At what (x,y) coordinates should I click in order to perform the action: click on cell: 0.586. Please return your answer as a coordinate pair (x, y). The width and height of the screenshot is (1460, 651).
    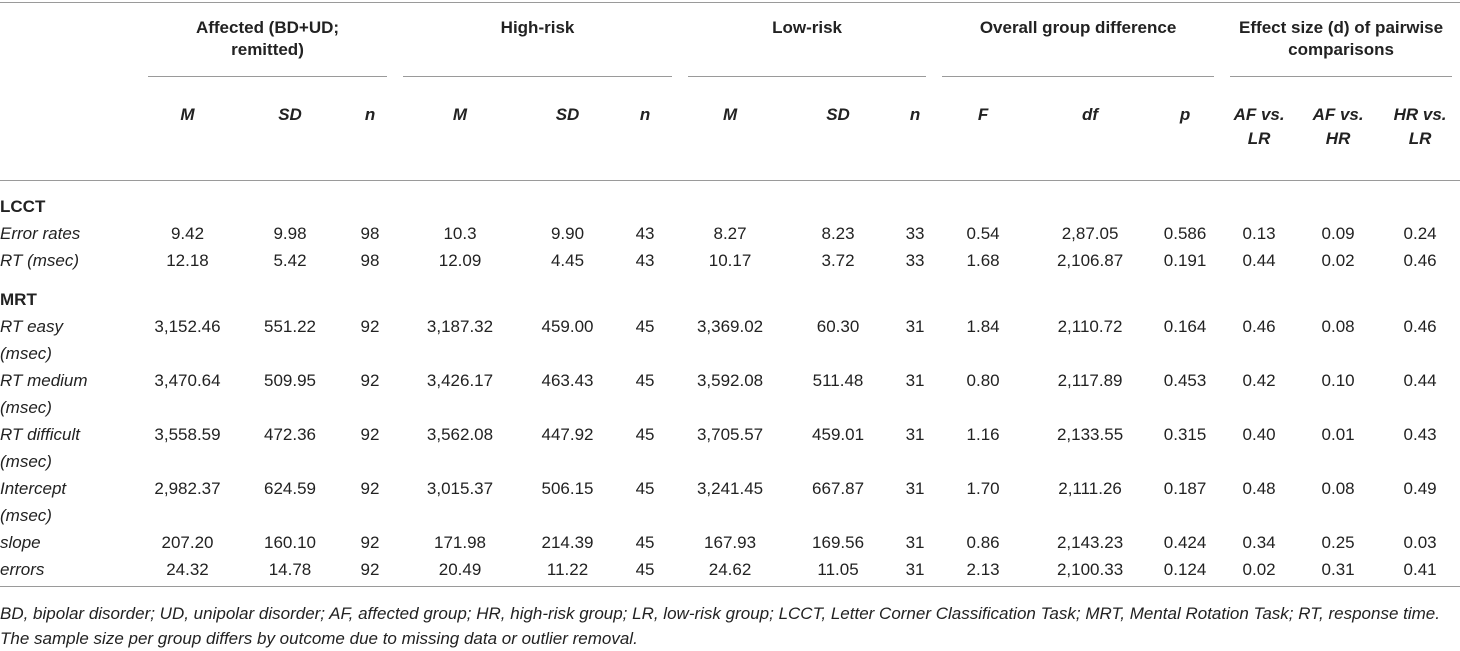
    Looking at the image, I should click on (1185, 233).